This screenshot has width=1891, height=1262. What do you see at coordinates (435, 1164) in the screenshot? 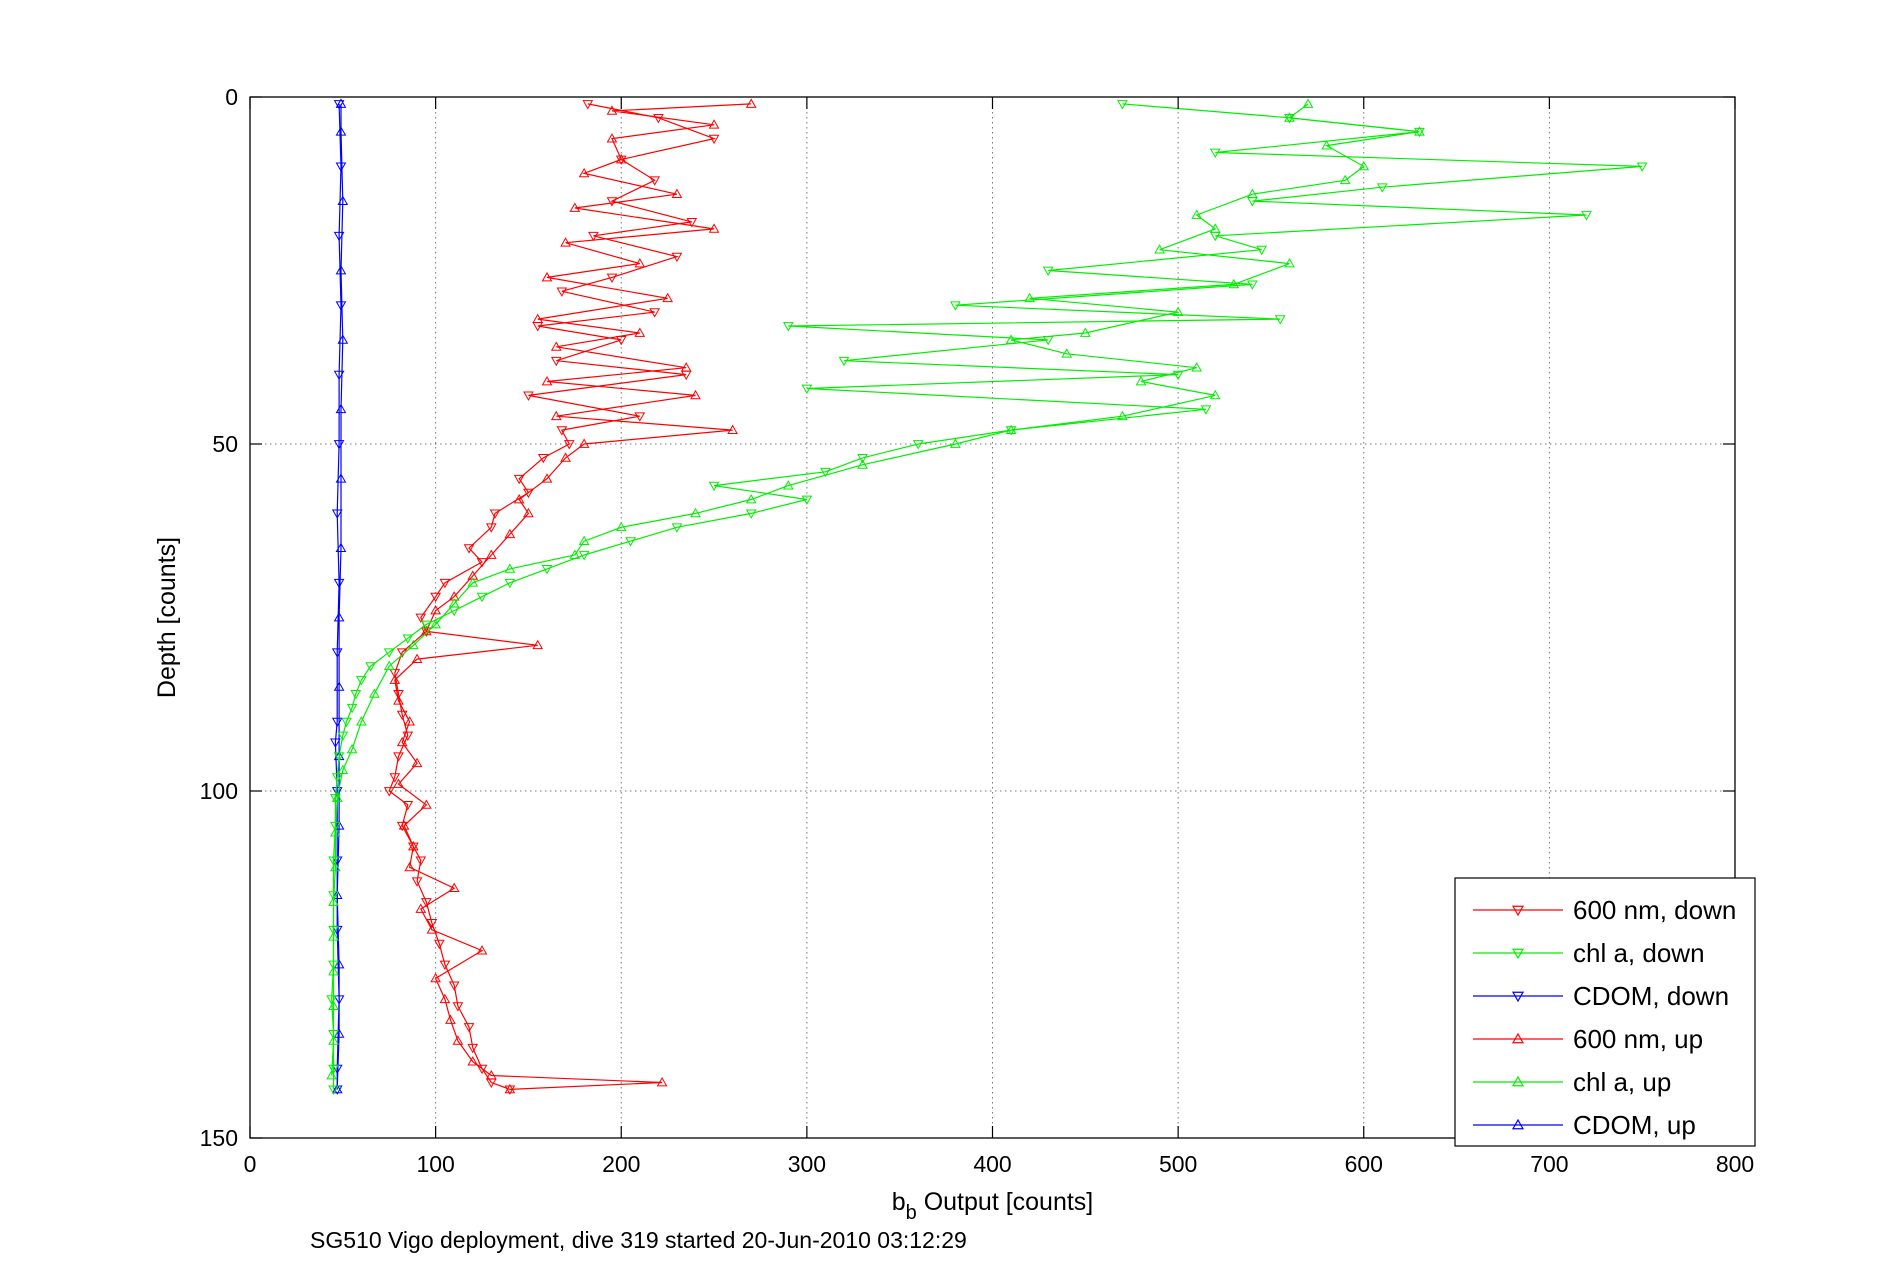
I see `x-tick-label: 100` at bounding box center [435, 1164].